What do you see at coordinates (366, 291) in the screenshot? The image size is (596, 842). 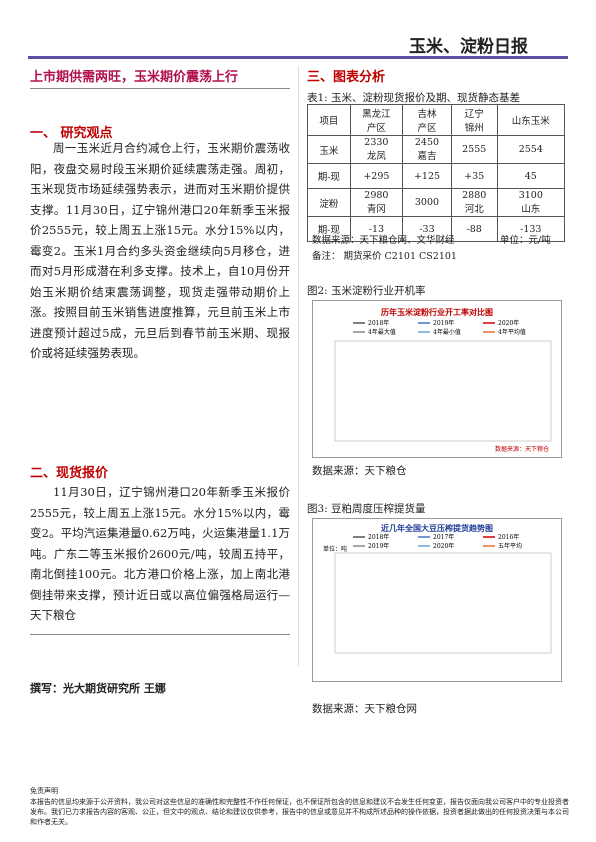 I see `figure-caption: 图2: 玉米淀粉行业开机率` at bounding box center [366, 291].